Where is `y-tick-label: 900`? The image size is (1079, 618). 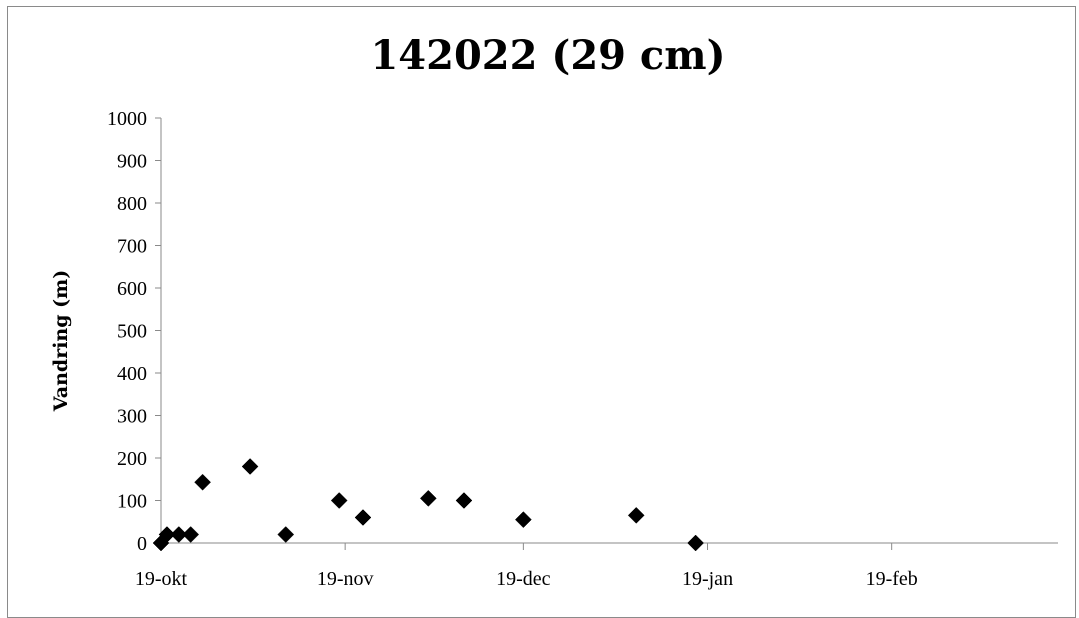
y-tick-label: 900 is located at coordinates (132, 162).